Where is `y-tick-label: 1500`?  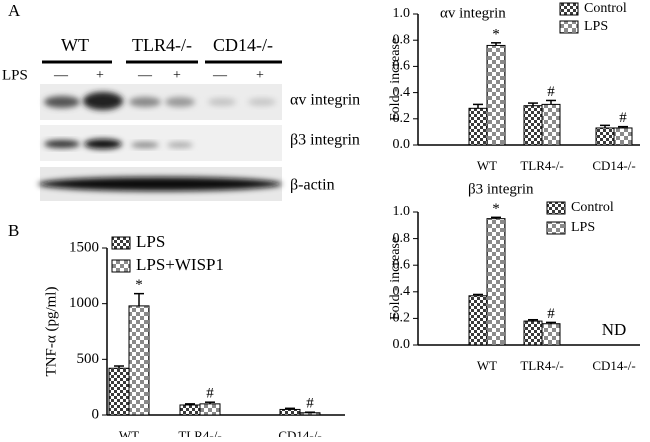 y-tick-label: 1500 is located at coordinates (84, 247).